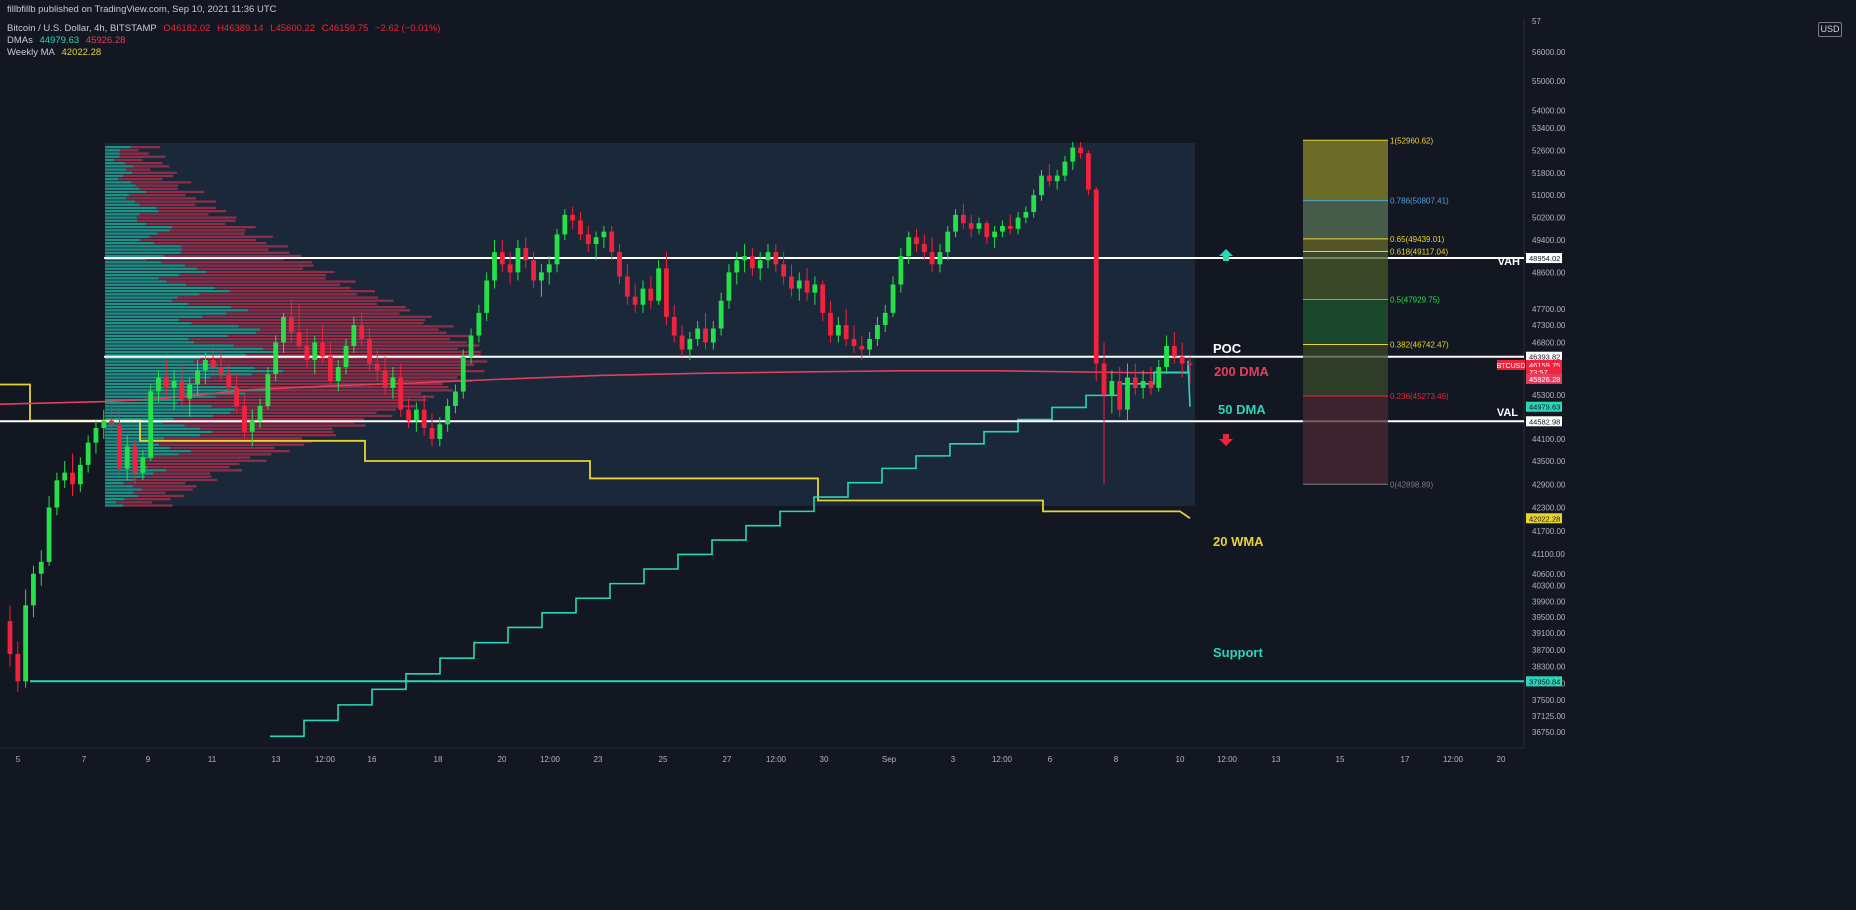 The height and width of the screenshot is (910, 1856). What do you see at coordinates (59, 40) in the screenshot?
I see `dma50-value: 44979.63` at bounding box center [59, 40].